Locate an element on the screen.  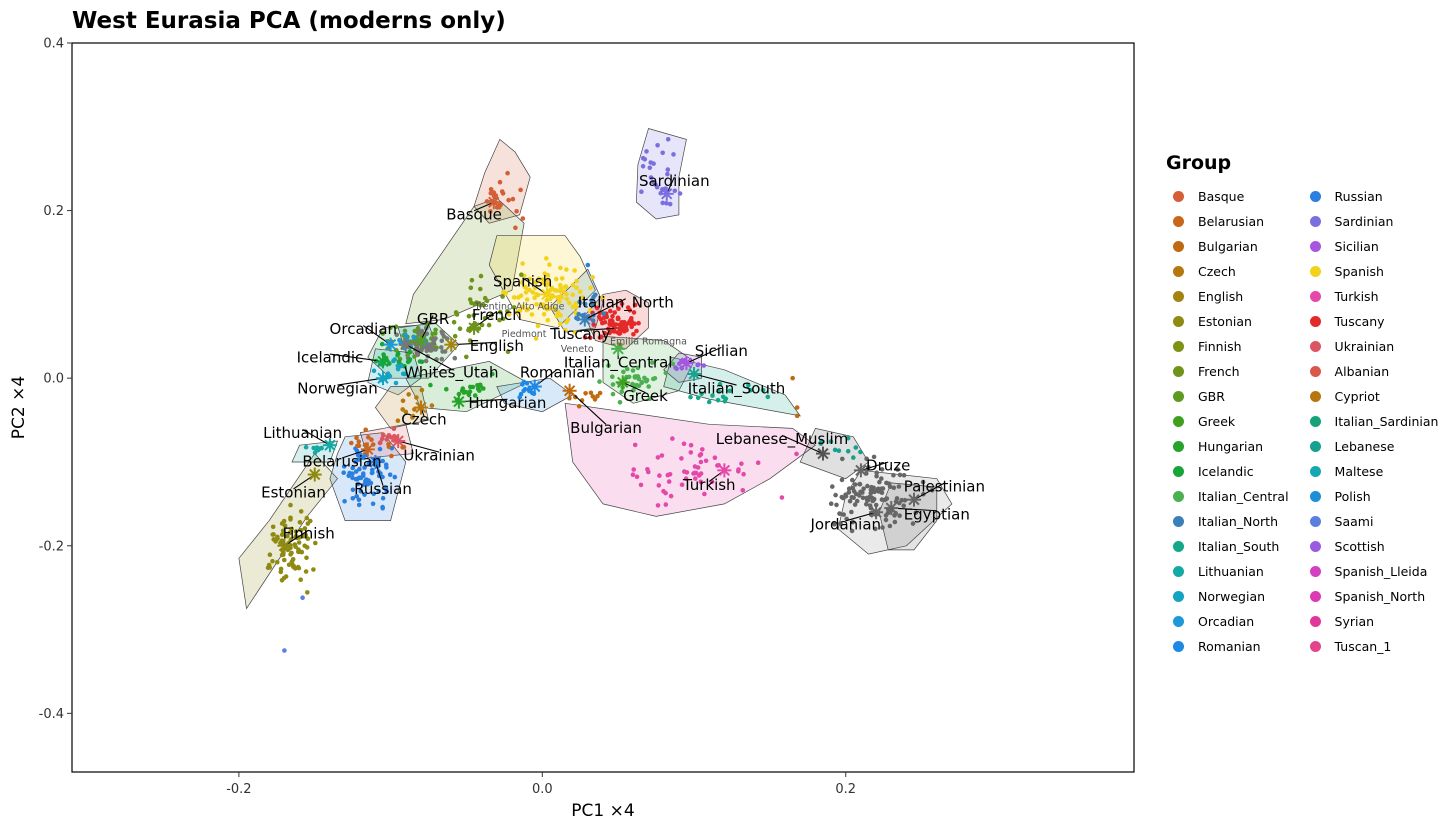
legend-item: Italian_Sardinian is located at coordinates (1371, 421).